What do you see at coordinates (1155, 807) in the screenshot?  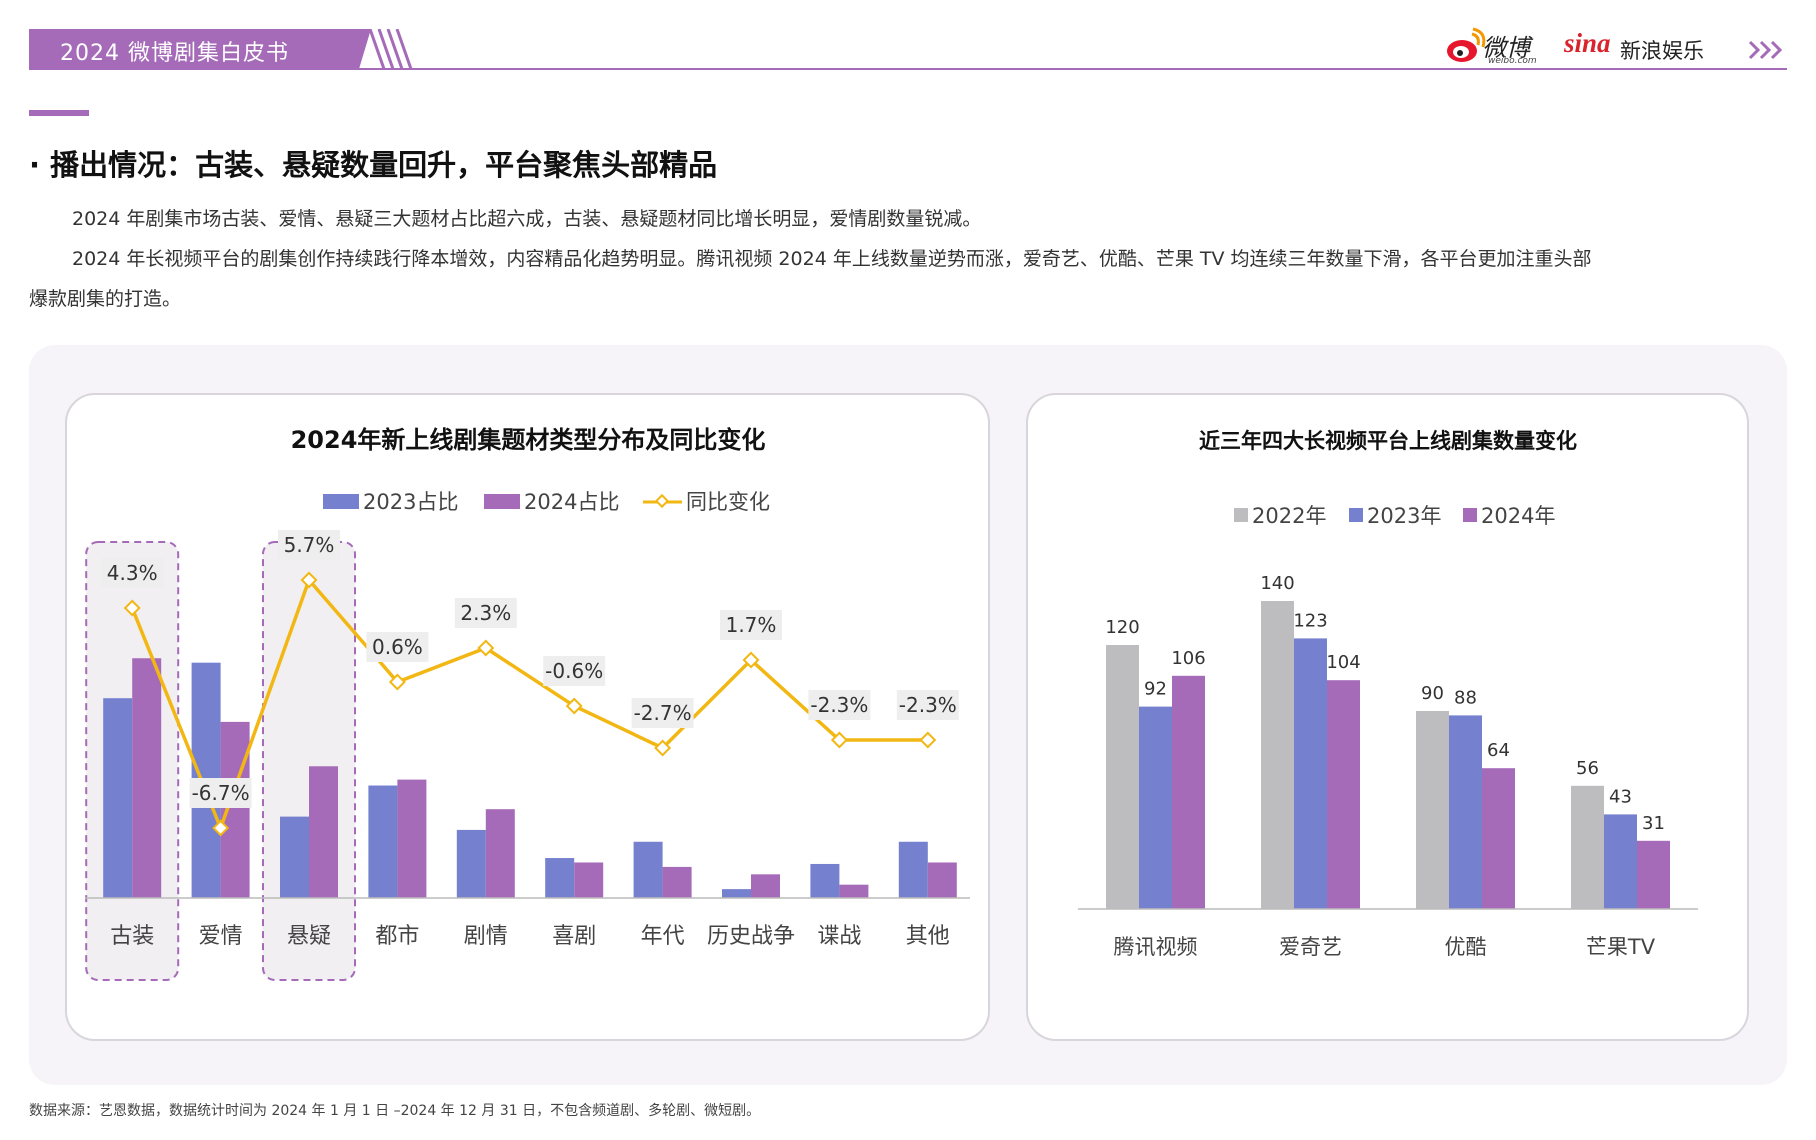 I see `bar-2023年-腾讯视频` at bounding box center [1155, 807].